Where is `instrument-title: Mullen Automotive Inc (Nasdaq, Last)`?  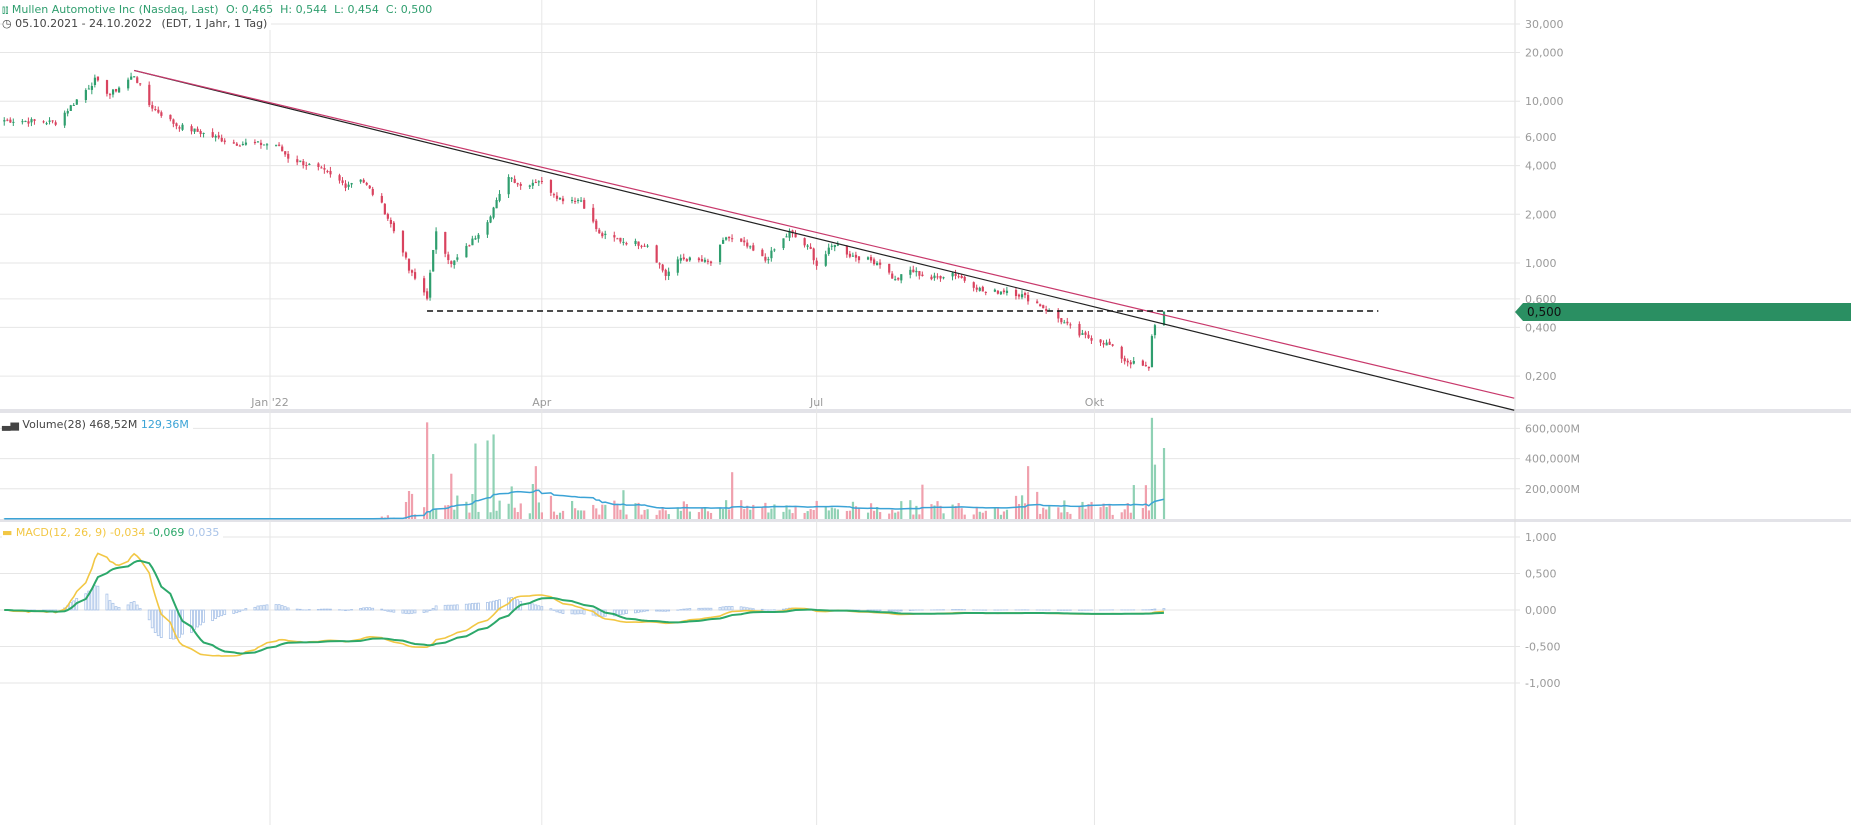
instrument-title: Mullen Automotive Inc (Nasdaq, Last) is located at coordinates (115, 9).